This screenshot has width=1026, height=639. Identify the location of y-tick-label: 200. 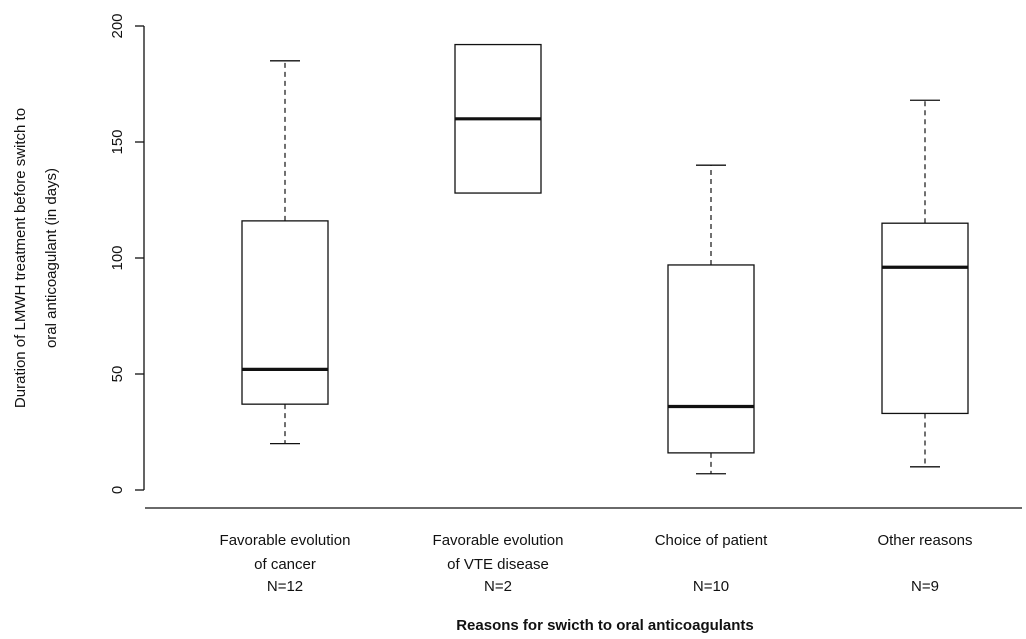
(117, 25).